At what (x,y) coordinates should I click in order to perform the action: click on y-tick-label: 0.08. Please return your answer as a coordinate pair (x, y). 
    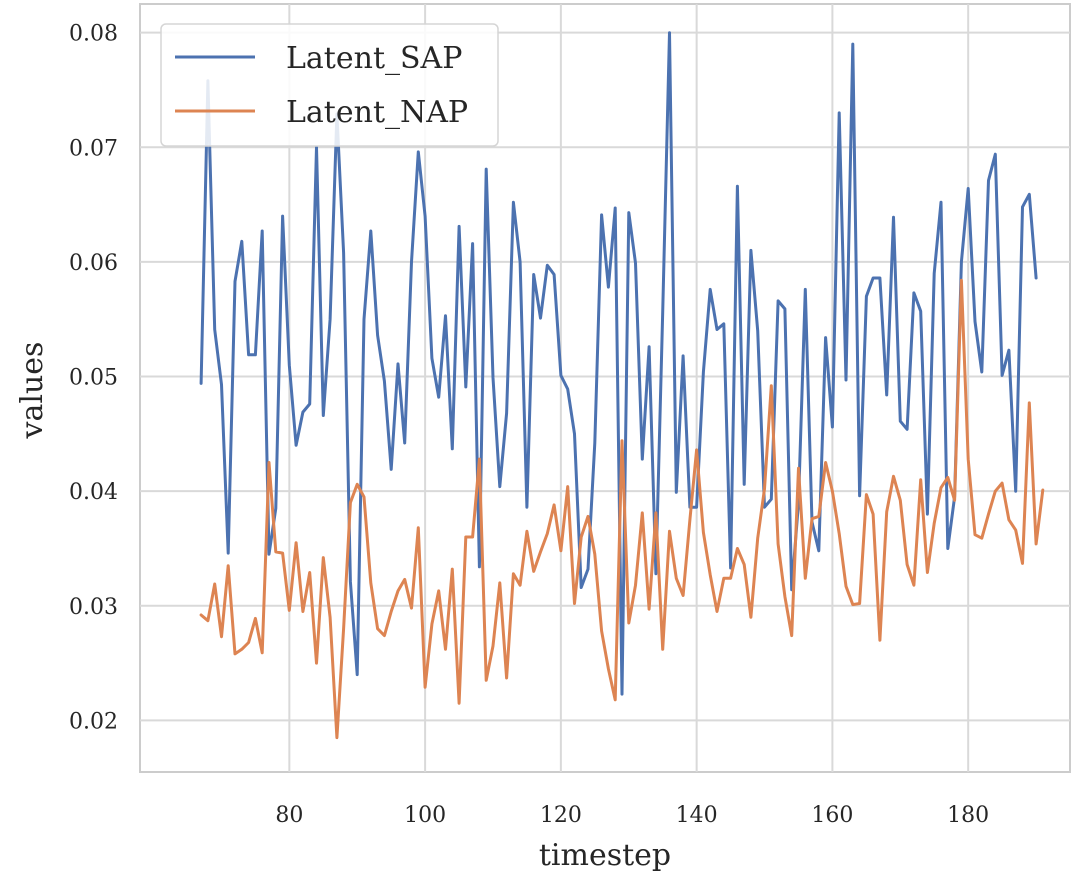
    Looking at the image, I should click on (93, 34).